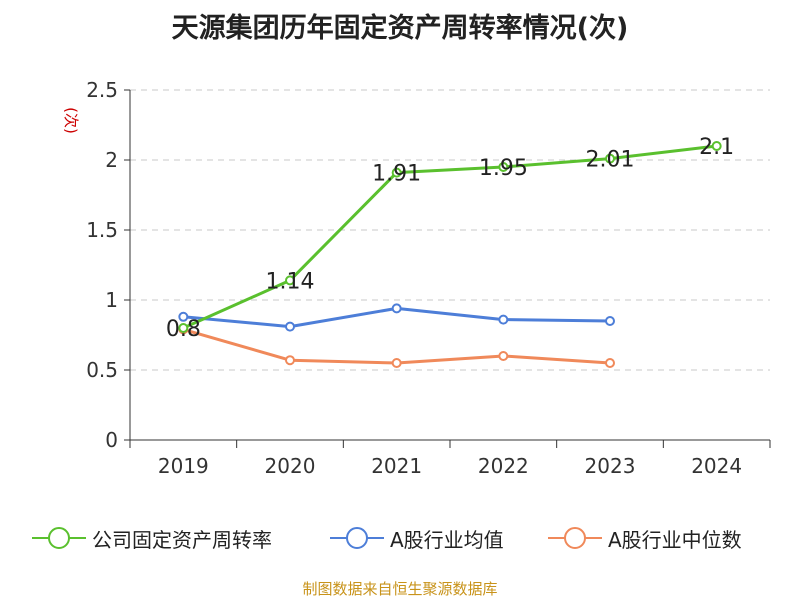  Describe the element at coordinates (675, 539) in the screenshot. I see `legend-label: A股行业中位数` at that location.